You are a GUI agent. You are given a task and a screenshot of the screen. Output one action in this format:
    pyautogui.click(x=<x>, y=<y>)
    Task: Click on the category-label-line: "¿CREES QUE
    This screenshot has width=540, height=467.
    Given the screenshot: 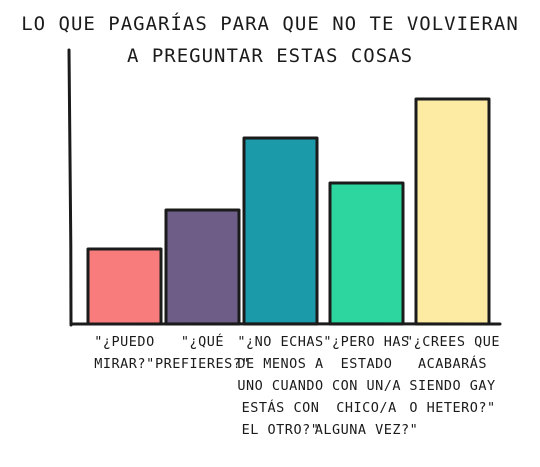 What is the action you would take?
    pyautogui.click(x=452, y=342)
    